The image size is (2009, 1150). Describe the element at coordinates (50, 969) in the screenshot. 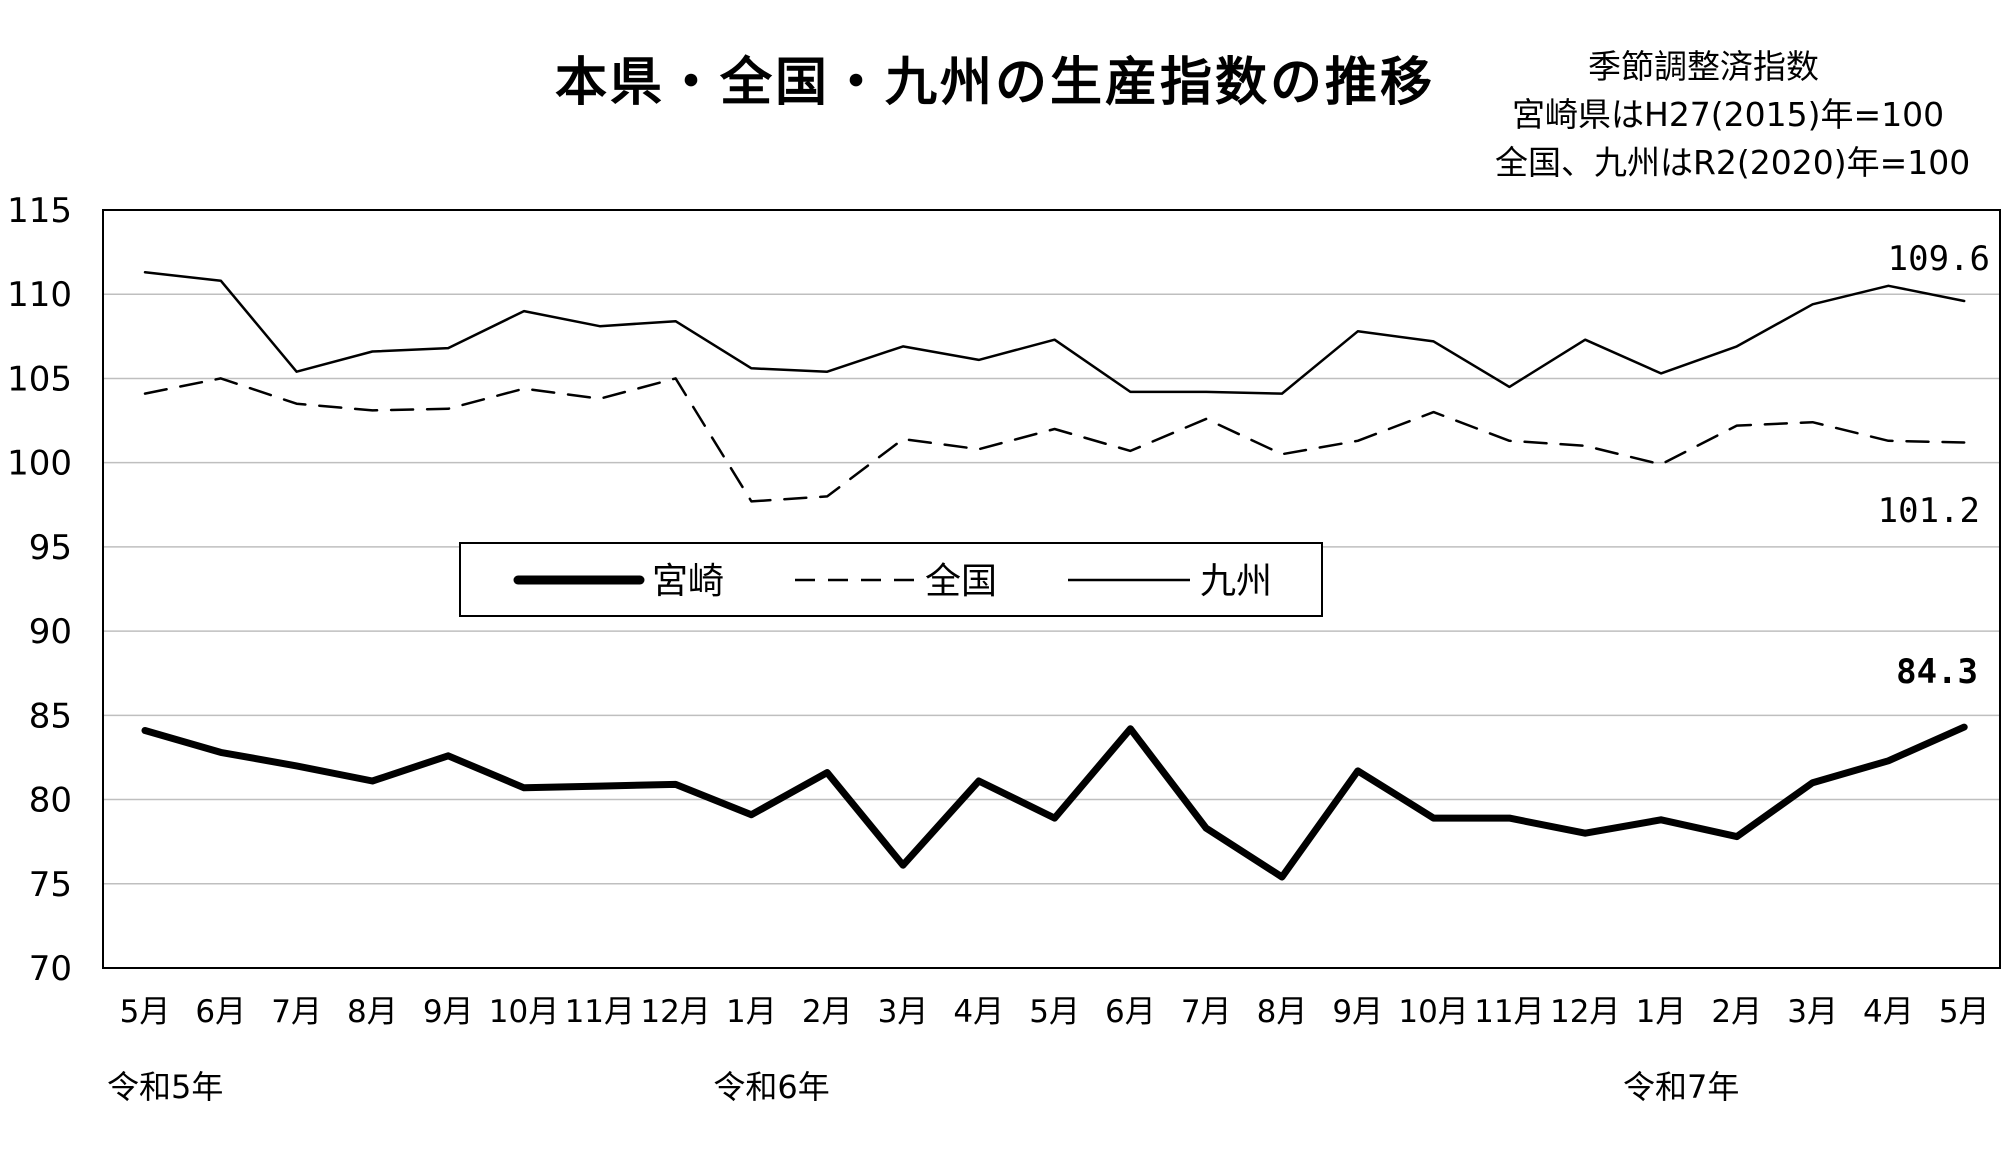

I see `y-tick-label: 70` at that location.